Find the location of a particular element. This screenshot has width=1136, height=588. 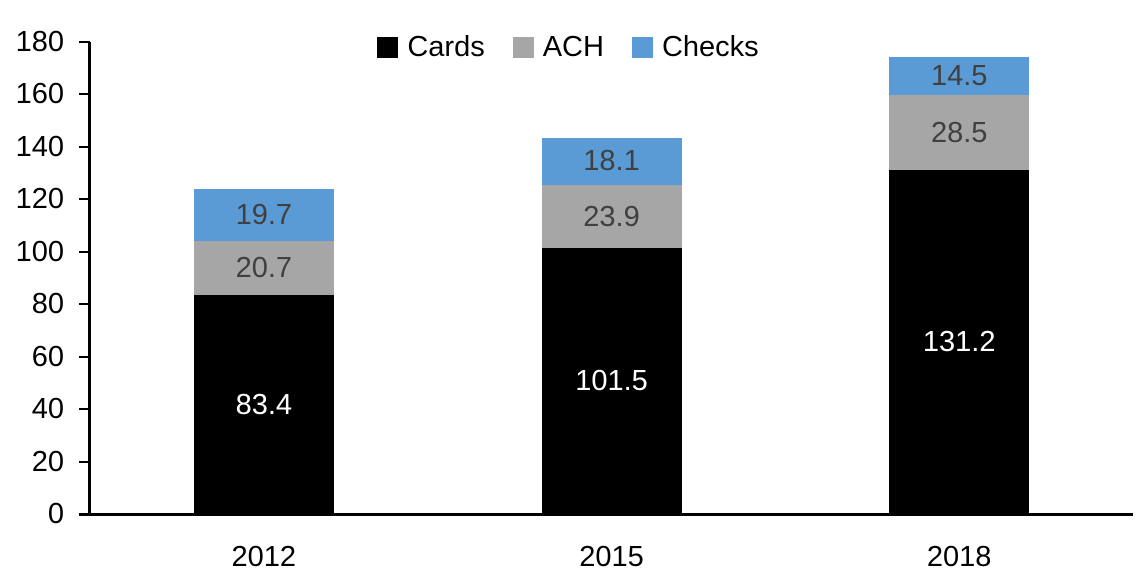

bar-segment-label: 28.5 is located at coordinates (959, 132).